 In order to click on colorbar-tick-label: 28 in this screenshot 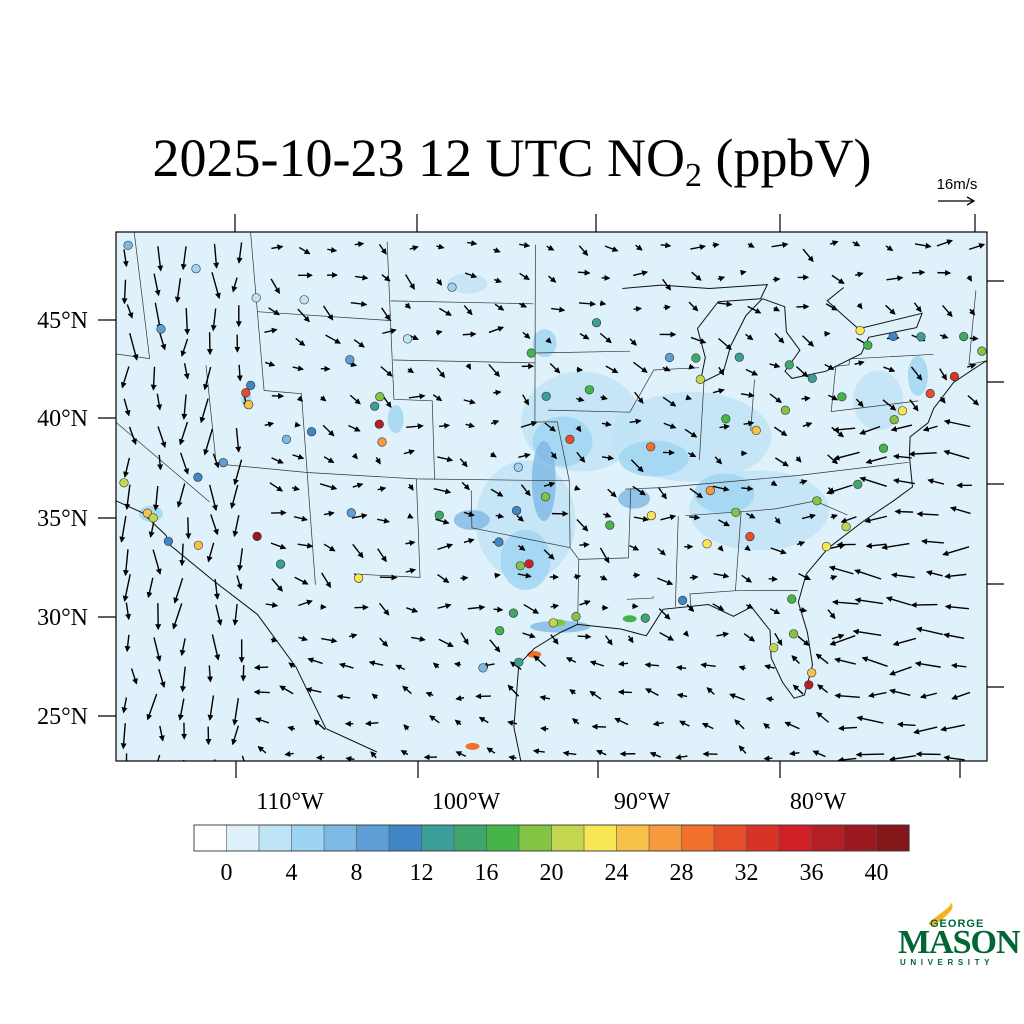, I will do `click(682, 873)`.